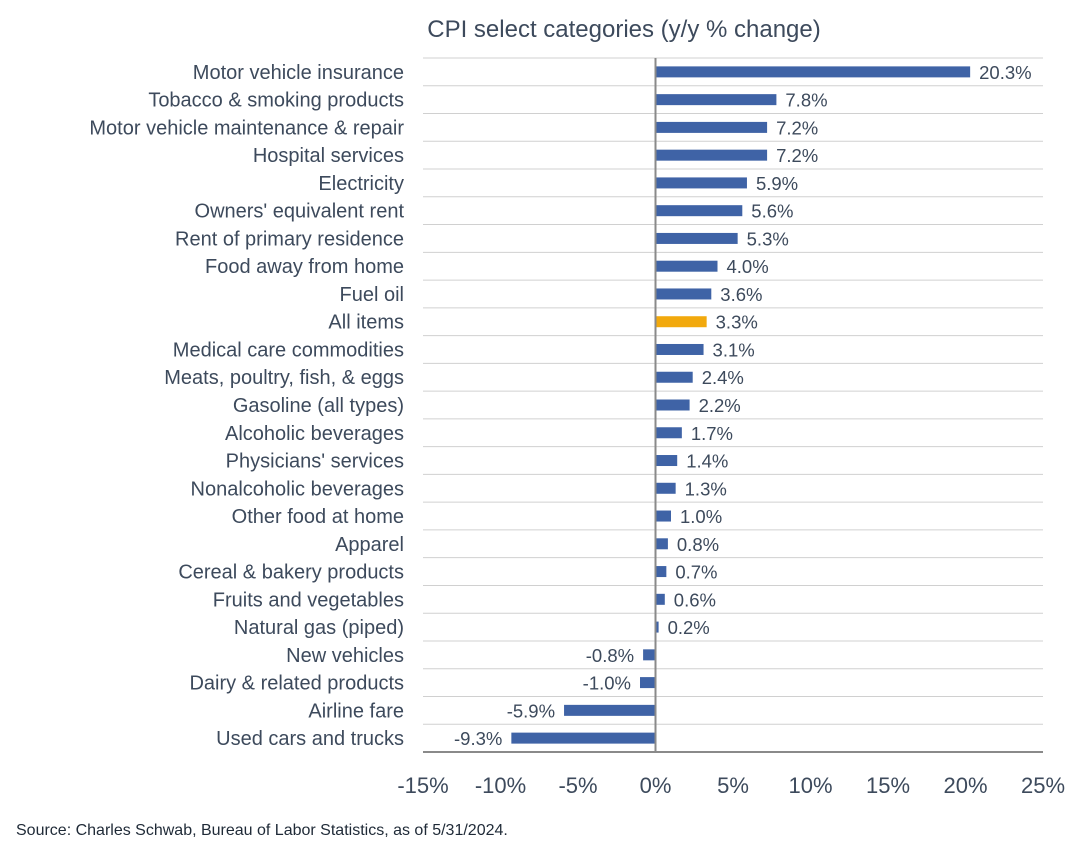 The height and width of the screenshot is (866, 1084). Describe the element at coordinates (577, 785) in the screenshot. I see `x-tick-label: -5%` at that location.